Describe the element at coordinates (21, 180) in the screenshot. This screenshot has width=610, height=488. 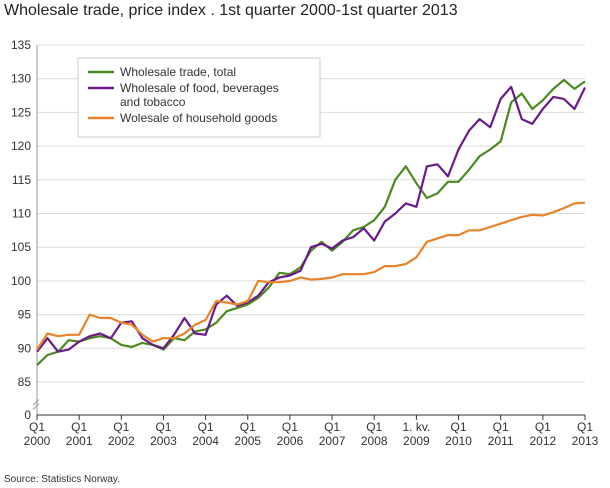
I see `y-tick-label: 115` at that location.